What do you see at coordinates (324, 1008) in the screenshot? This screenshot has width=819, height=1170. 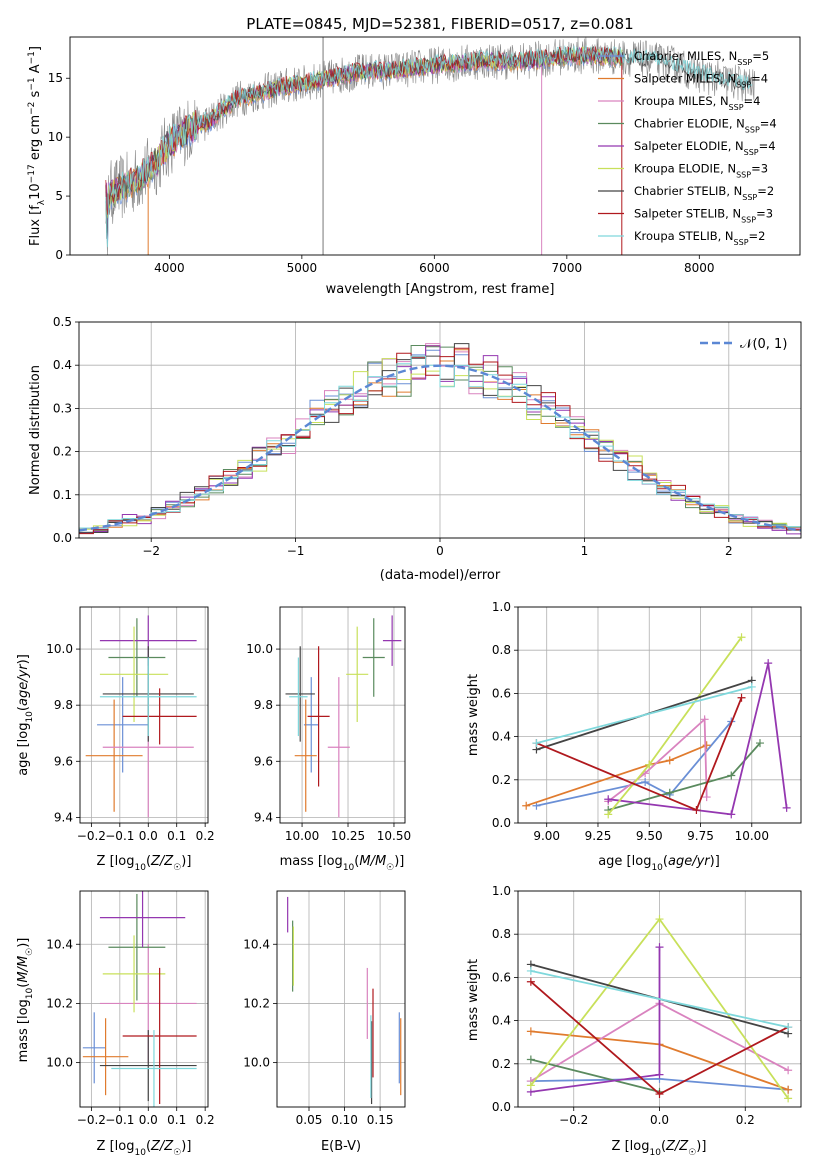 I see `panel-mass-vs-extinction: 0.05 0.10 0.15 10.0 10.2 10.4` at bounding box center [324, 1008].